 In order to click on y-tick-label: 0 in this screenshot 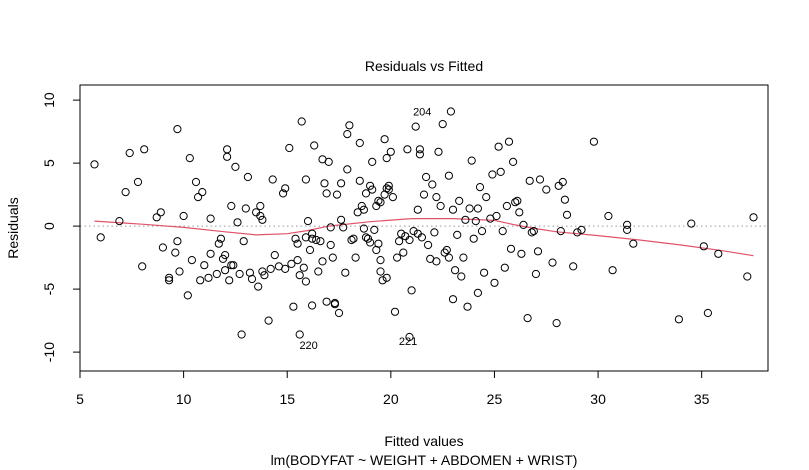, I will do `click(49, 226)`.